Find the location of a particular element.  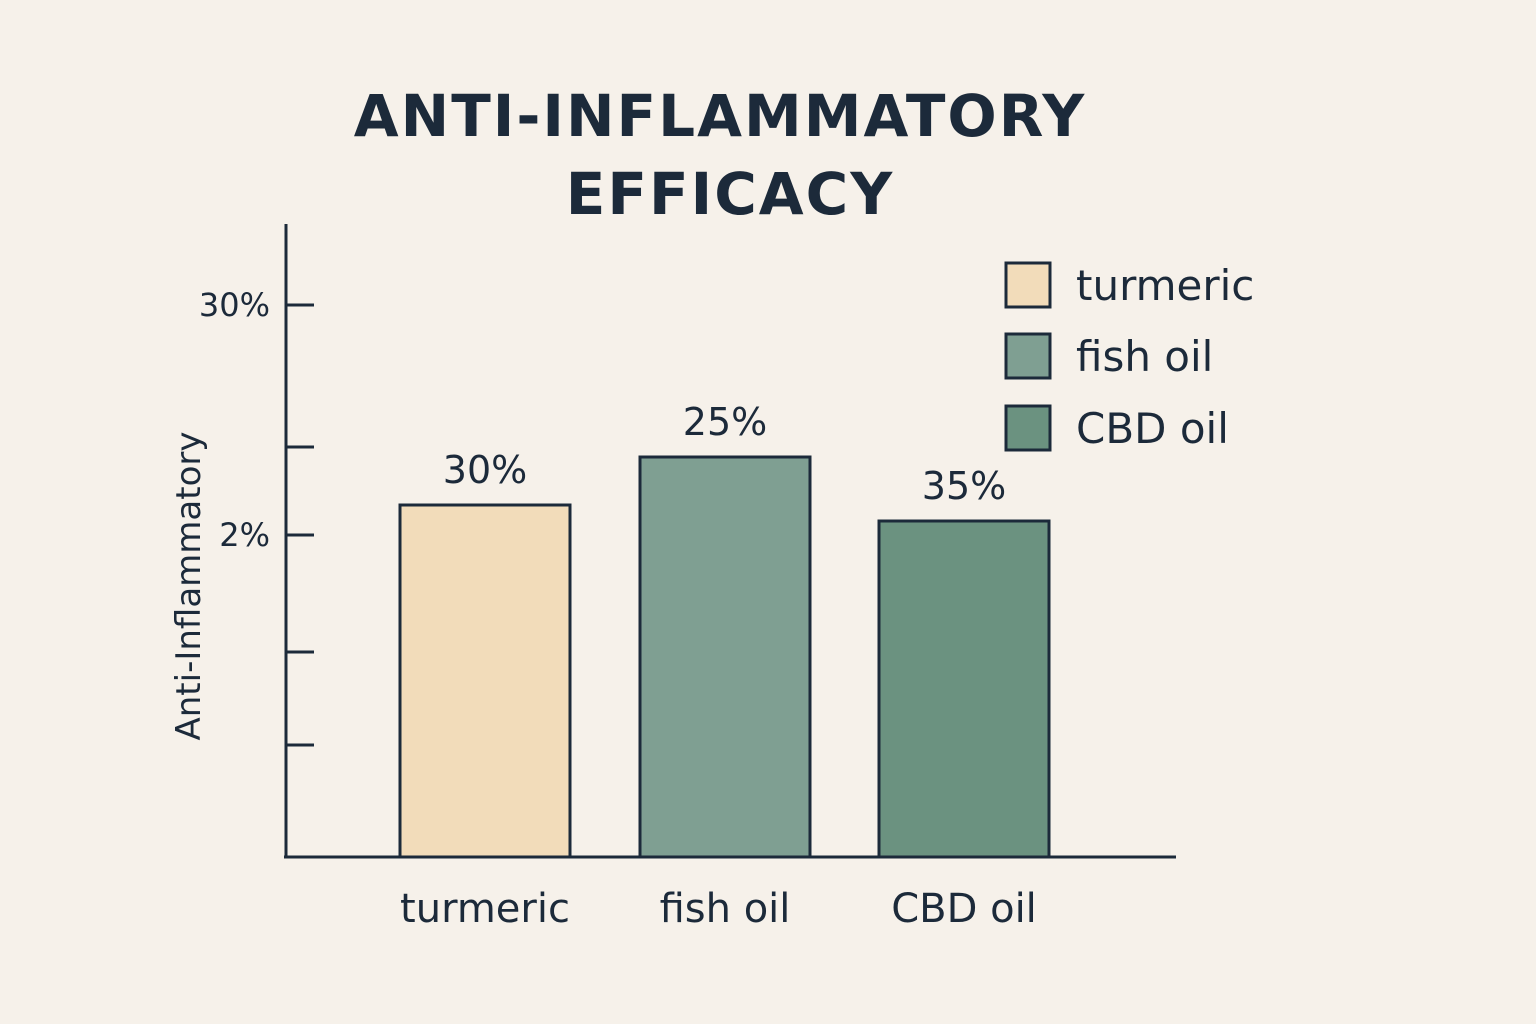

bar-cbd-oil is located at coordinates (964, 689).